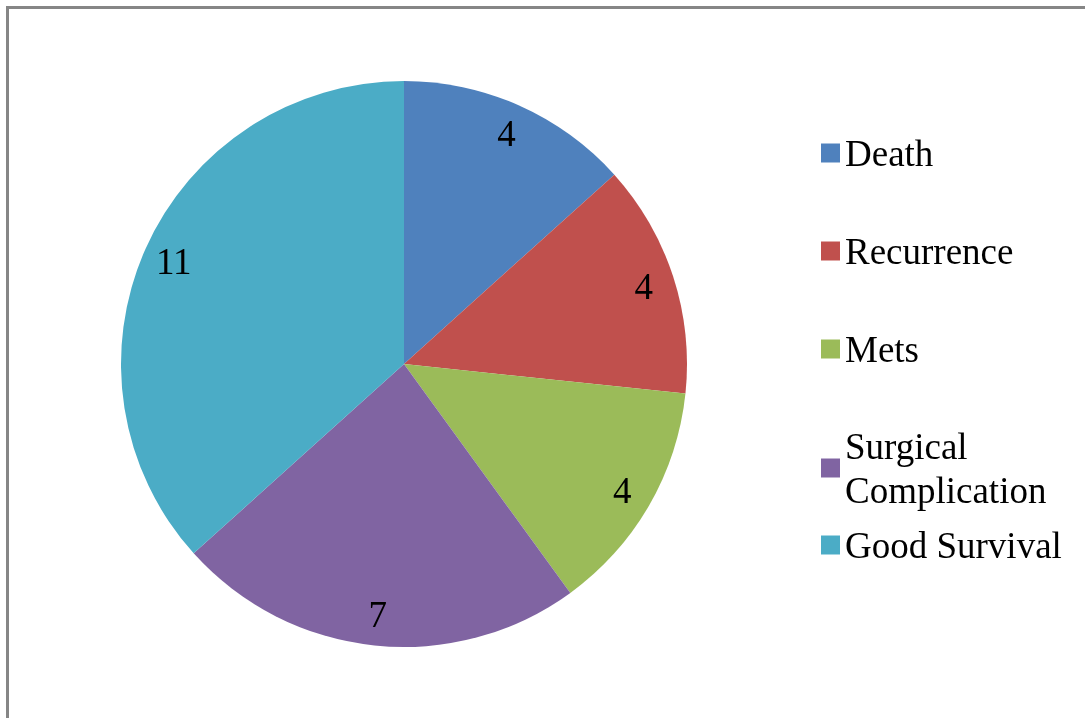  Describe the element at coordinates (953, 545) in the screenshot. I see `legend-label: Good Survival` at that location.